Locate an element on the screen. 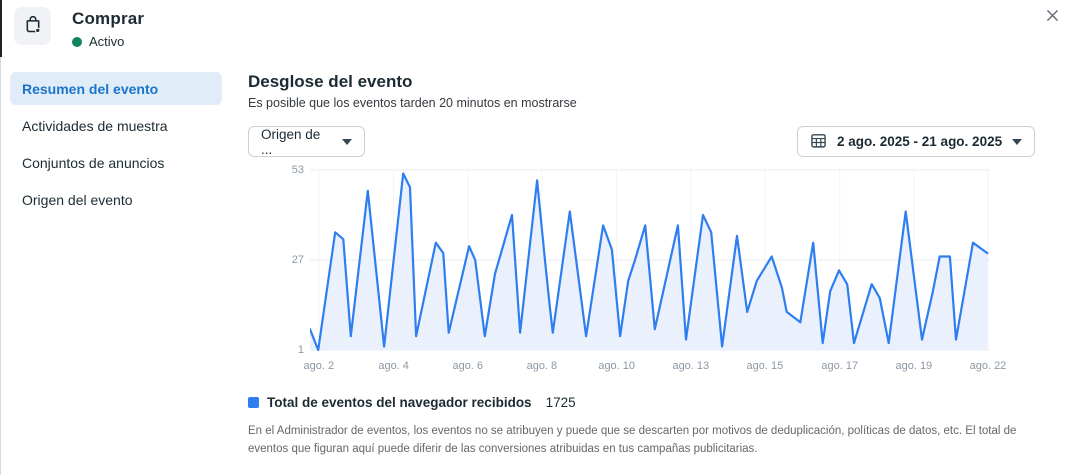 The height and width of the screenshot is (475, 1071). sidebar-item-label: Origen del evento is located at coordinates (77, 199).